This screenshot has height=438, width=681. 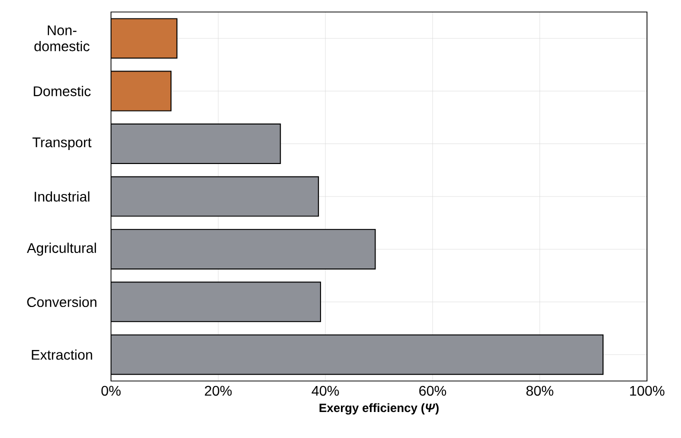 I want to click on x-axis-title: Exergy efficiency (Ψ), so click(x=379, y=409).